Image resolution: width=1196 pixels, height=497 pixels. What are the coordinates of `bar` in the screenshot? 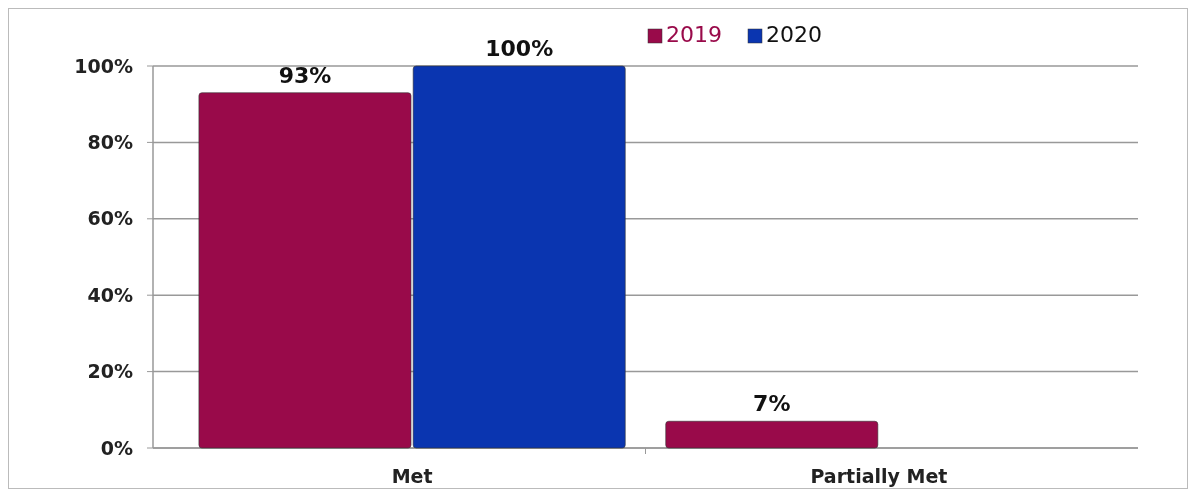 It's located at (772, 434).